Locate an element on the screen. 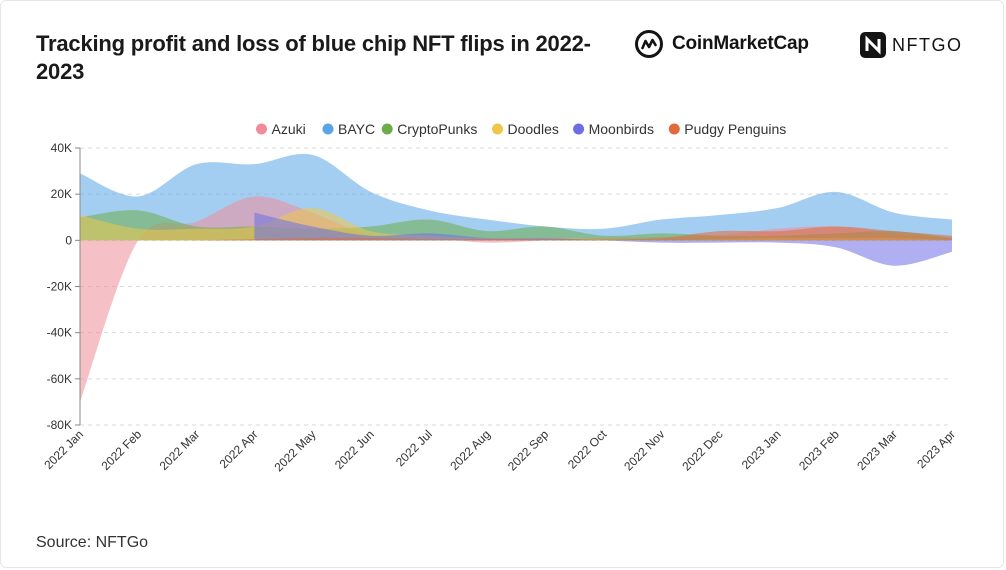  legend-label: Pudgy Penguins is located at coordinates (735, 129).